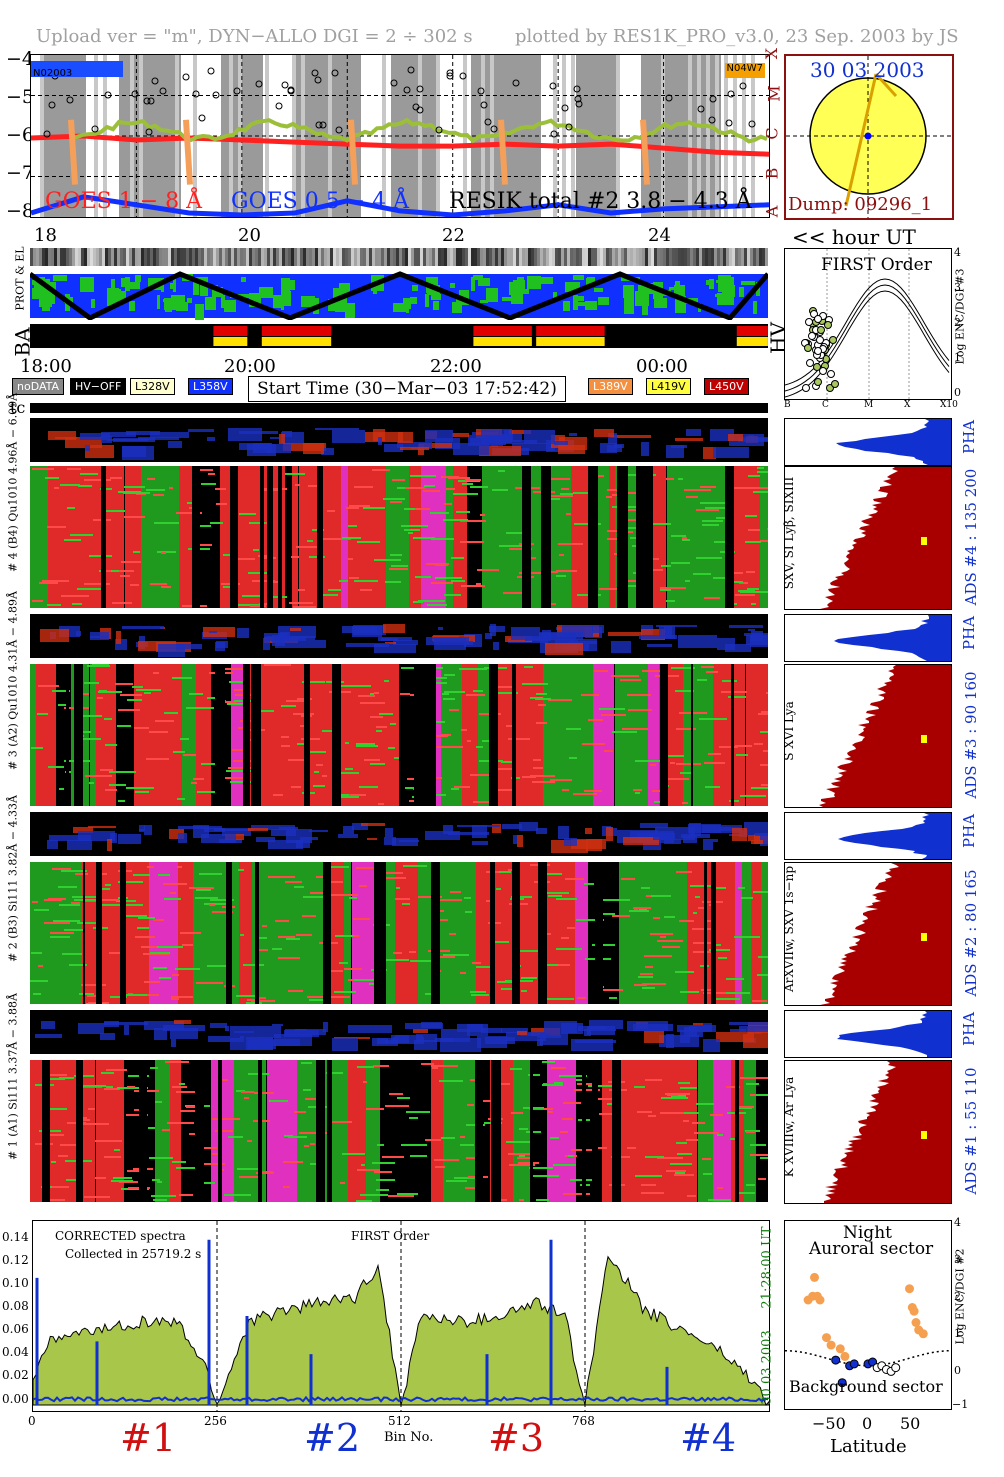 This screenshot has height=1477, width=1004. What do you see at coordinates (296, 331) in the screenshot?
I see `ba-cell` at bounding box center [296, 331].